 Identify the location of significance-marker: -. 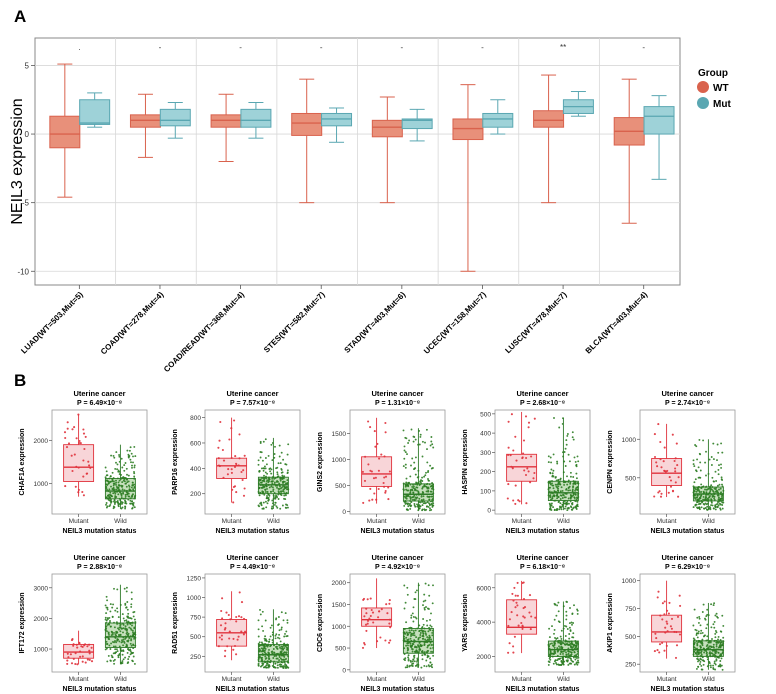
(240, 47).